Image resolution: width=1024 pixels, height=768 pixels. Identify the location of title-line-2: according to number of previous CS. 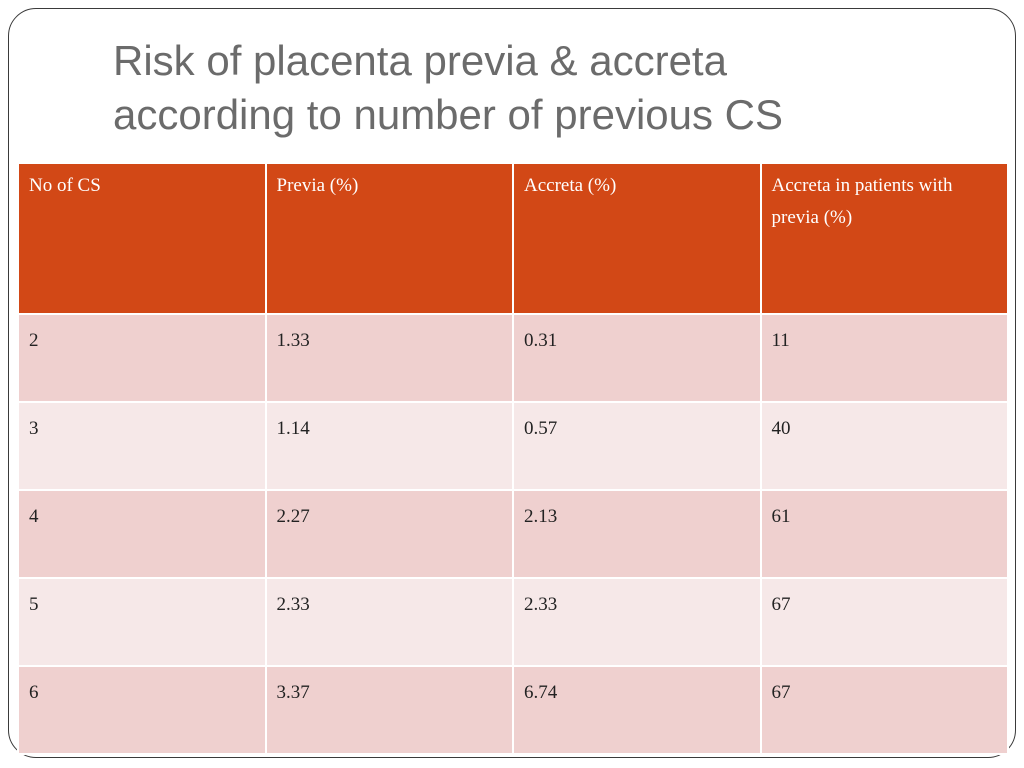
(448, 114).